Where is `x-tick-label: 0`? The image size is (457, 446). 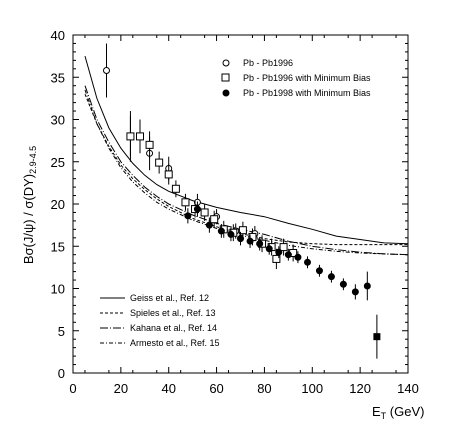
x-tick-label: 0 is located at coordinates (72, 388).